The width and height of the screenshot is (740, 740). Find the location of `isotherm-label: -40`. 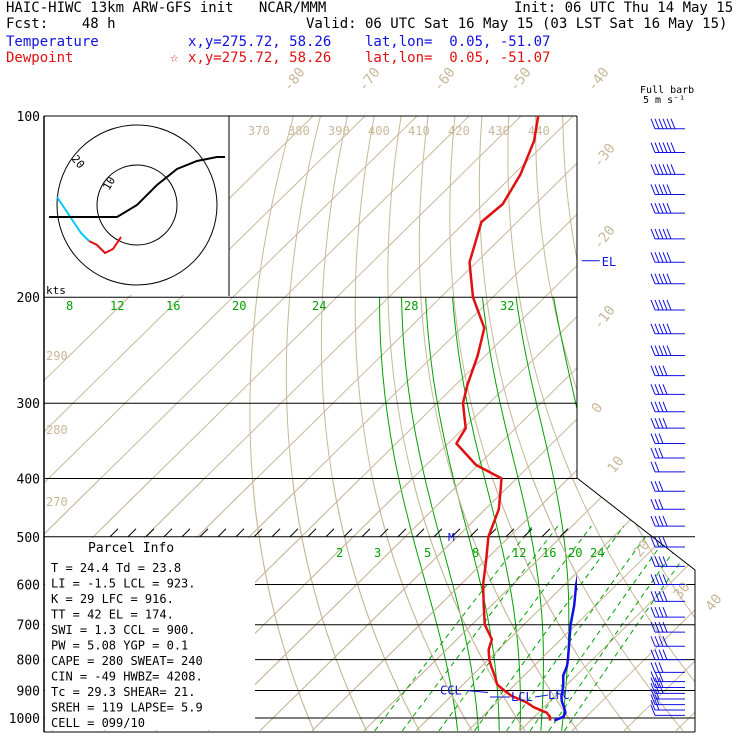

isotherm-label: -40 is located at coordinates (599, 80).